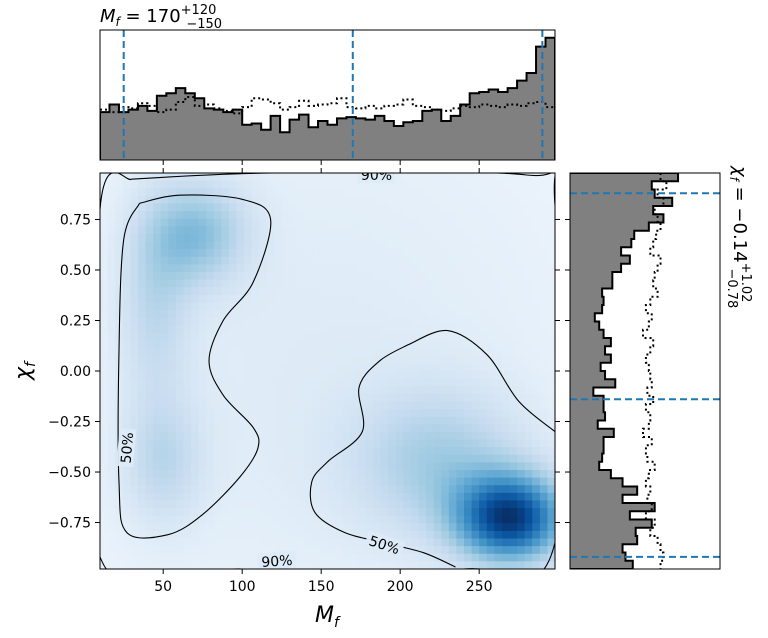  What do you see at coordinates (332, 142) in the screenshot?
I see `top-hist-bar` at bounding box center [332, 142].